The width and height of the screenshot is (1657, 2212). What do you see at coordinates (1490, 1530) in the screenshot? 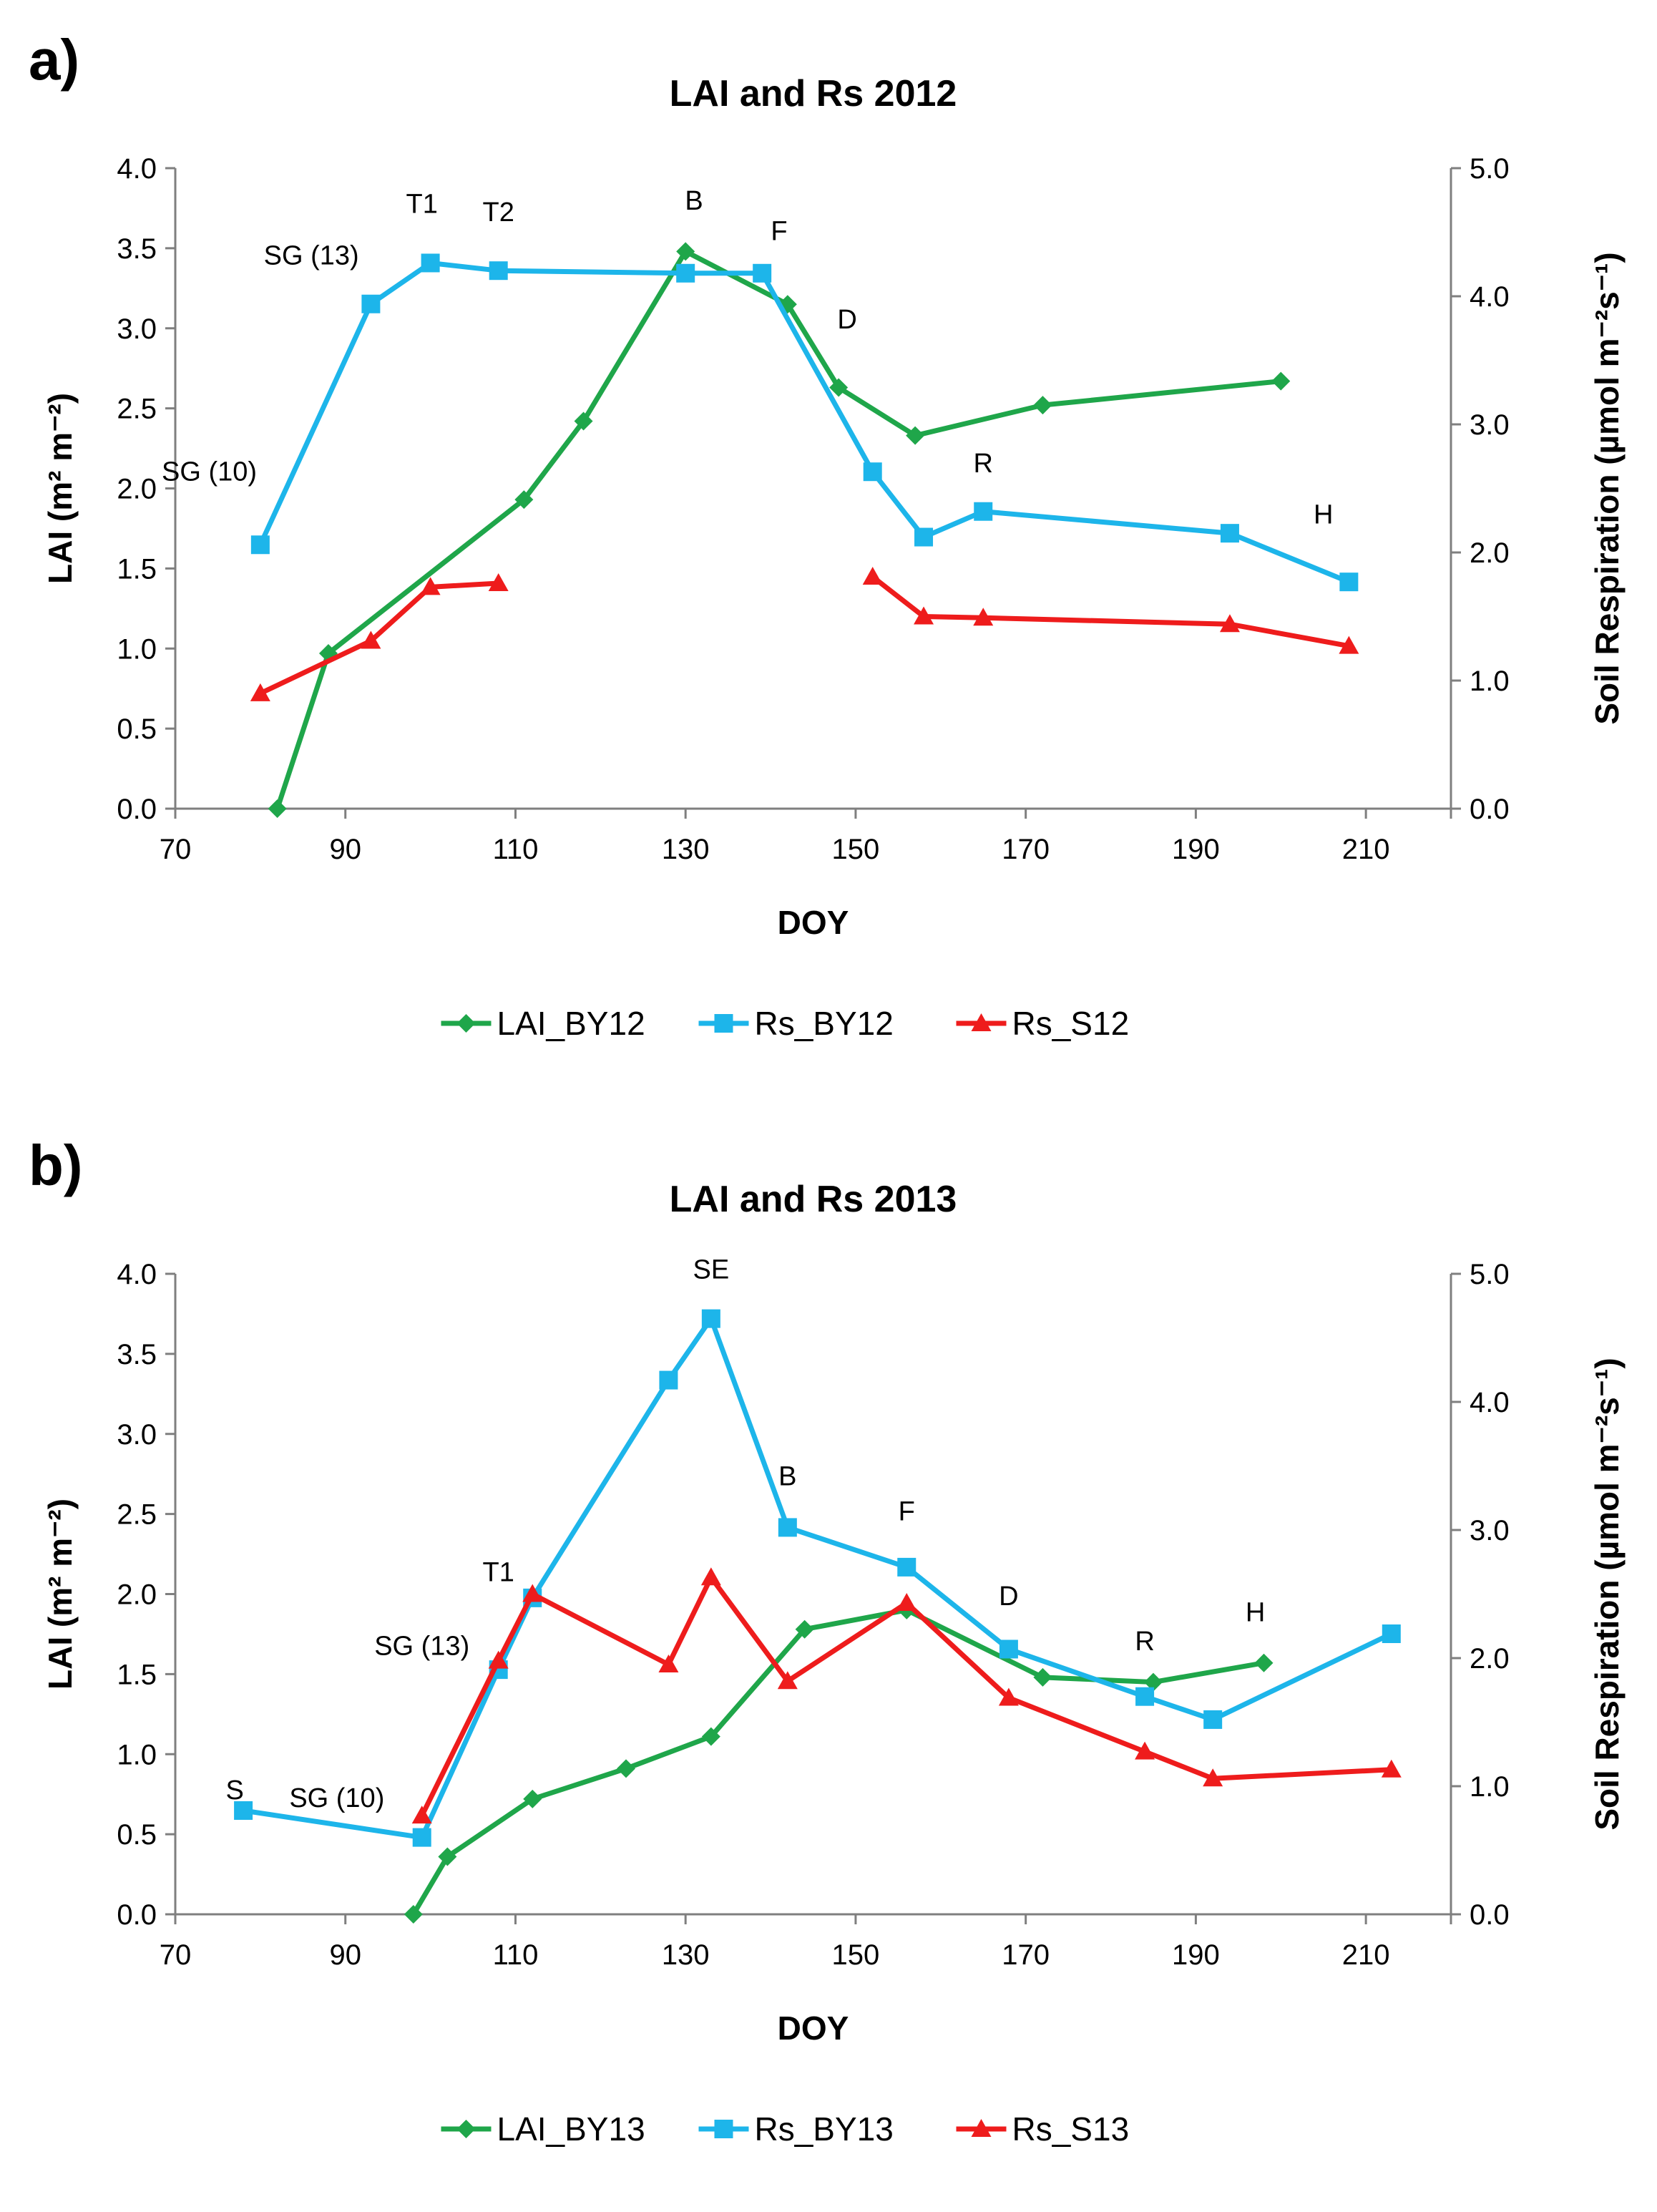
I see `y2-tick-label: 3.0` at bounding box center [1490, 1530].